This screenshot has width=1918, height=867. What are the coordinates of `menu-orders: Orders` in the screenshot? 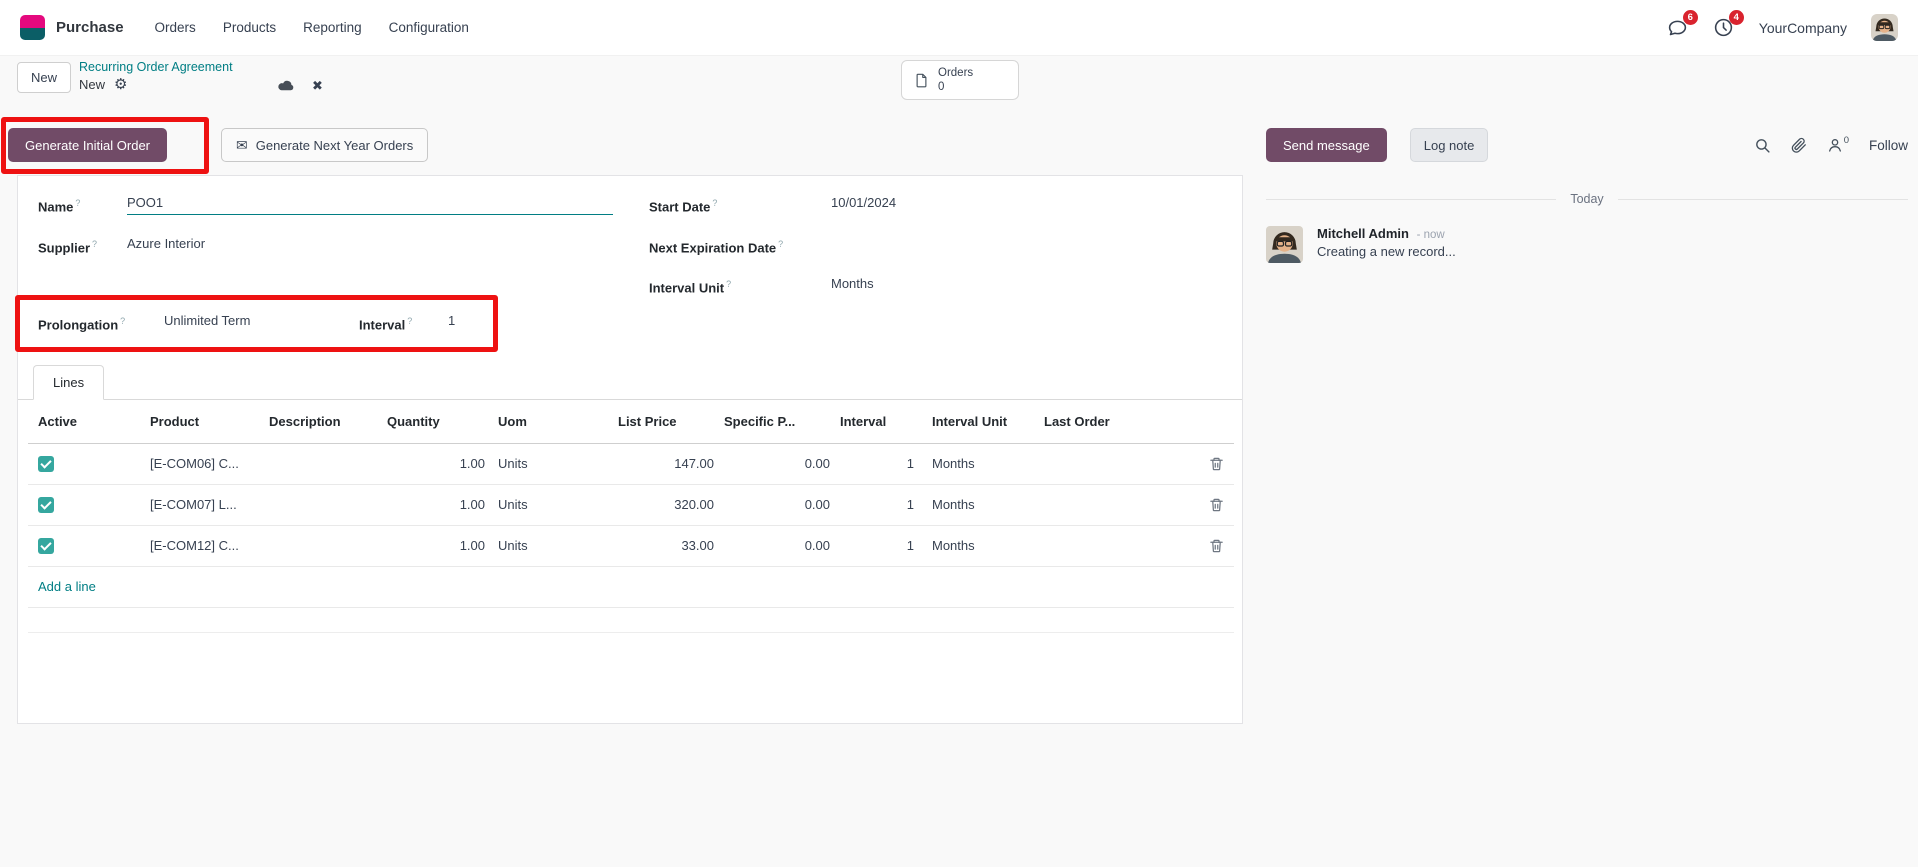 It's located at (175, 27).